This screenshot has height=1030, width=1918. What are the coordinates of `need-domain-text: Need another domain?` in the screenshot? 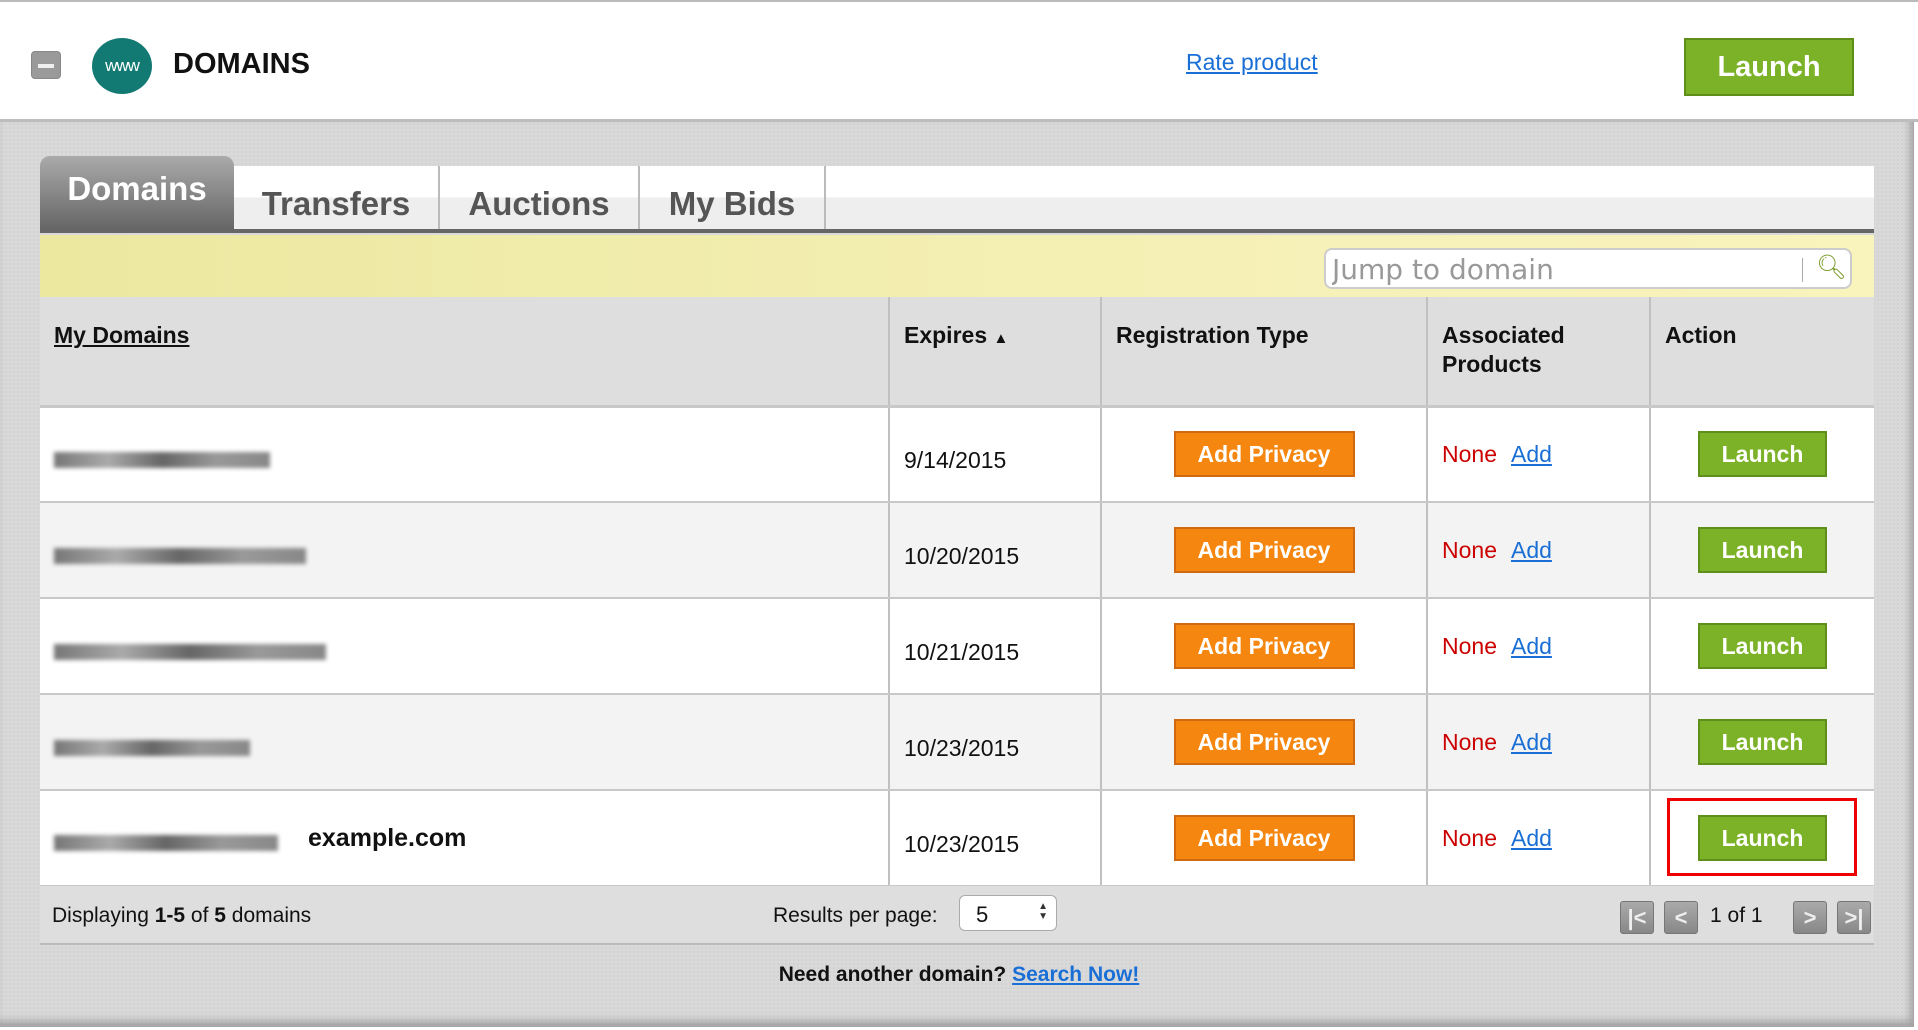 It's located at (892, 974).